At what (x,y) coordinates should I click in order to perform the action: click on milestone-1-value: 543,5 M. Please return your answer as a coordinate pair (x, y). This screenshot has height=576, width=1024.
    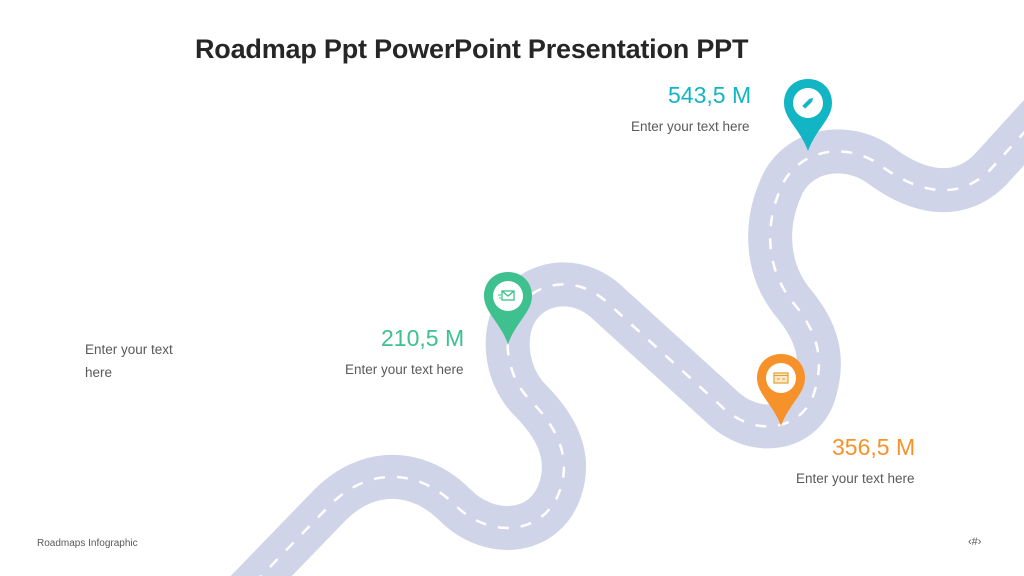
    Looking at the image, I should click on (710, 95).